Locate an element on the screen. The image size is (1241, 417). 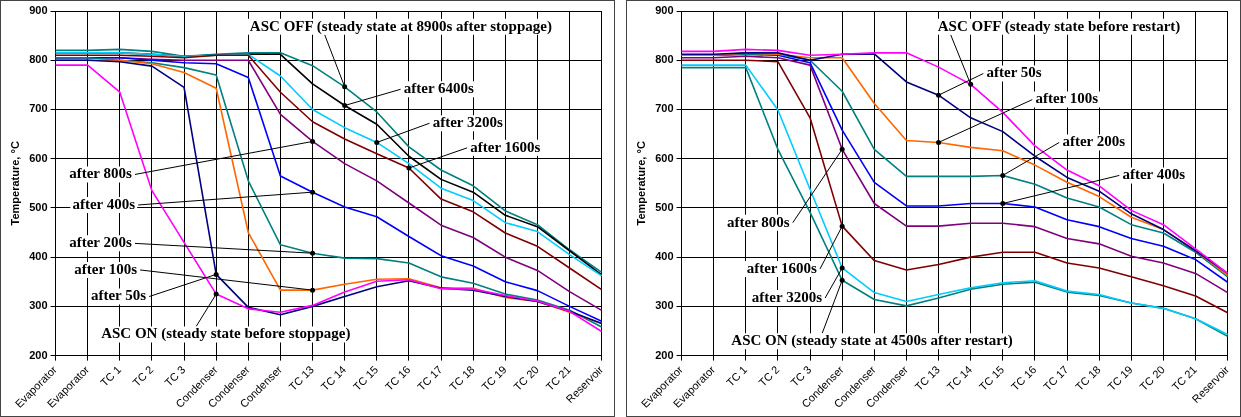
annotation: after 6400s is located at coordinates (439, 88).